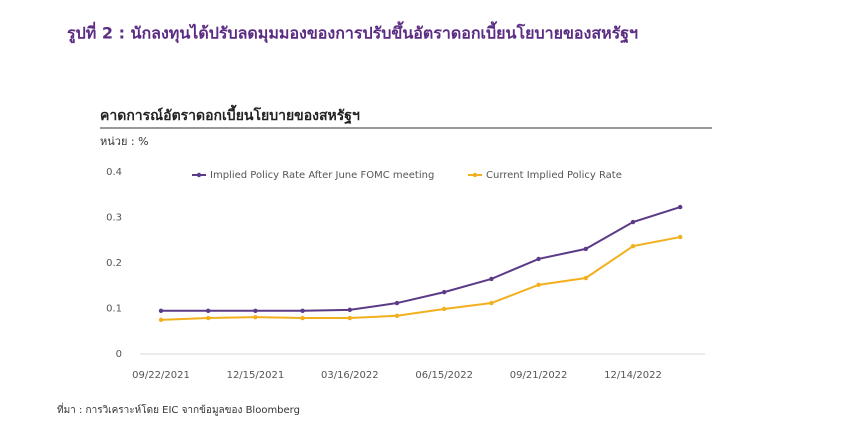 The width and height of the screenshot is (860, 439). I want to click on y-tick-label: 0, so click(119, 354).